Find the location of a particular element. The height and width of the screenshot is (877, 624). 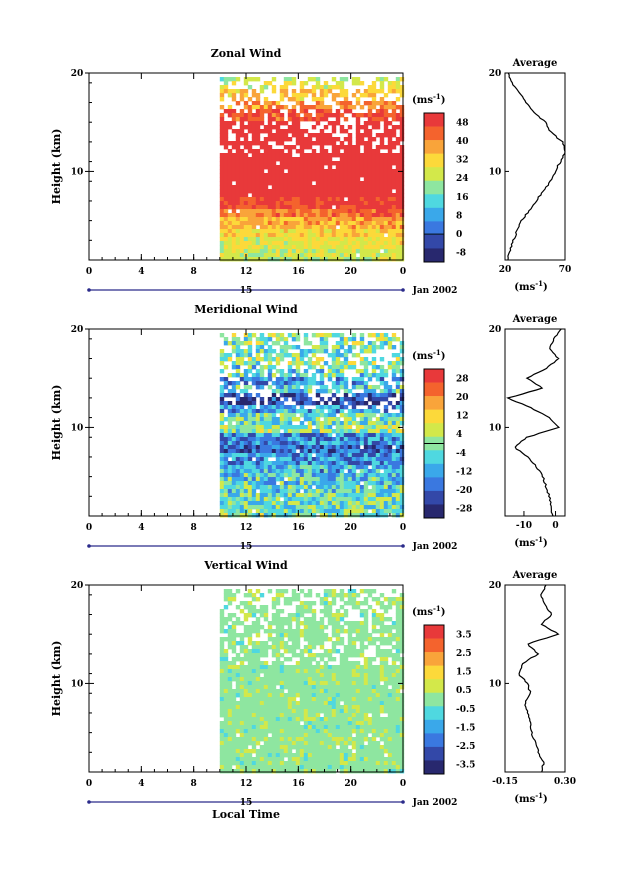

colorbar-segment is located at coordinates (434, 417).